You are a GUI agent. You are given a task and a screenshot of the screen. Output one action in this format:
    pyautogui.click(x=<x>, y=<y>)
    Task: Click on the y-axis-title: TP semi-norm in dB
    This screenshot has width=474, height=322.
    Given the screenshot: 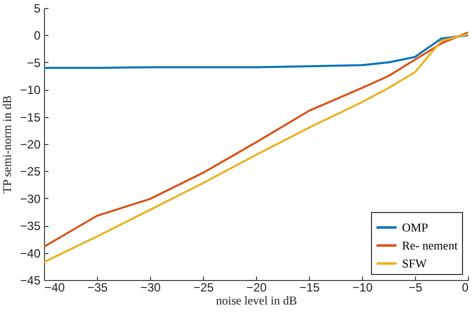 What is the action you would take?
    pyautogui.click(x=7, y=145)
    